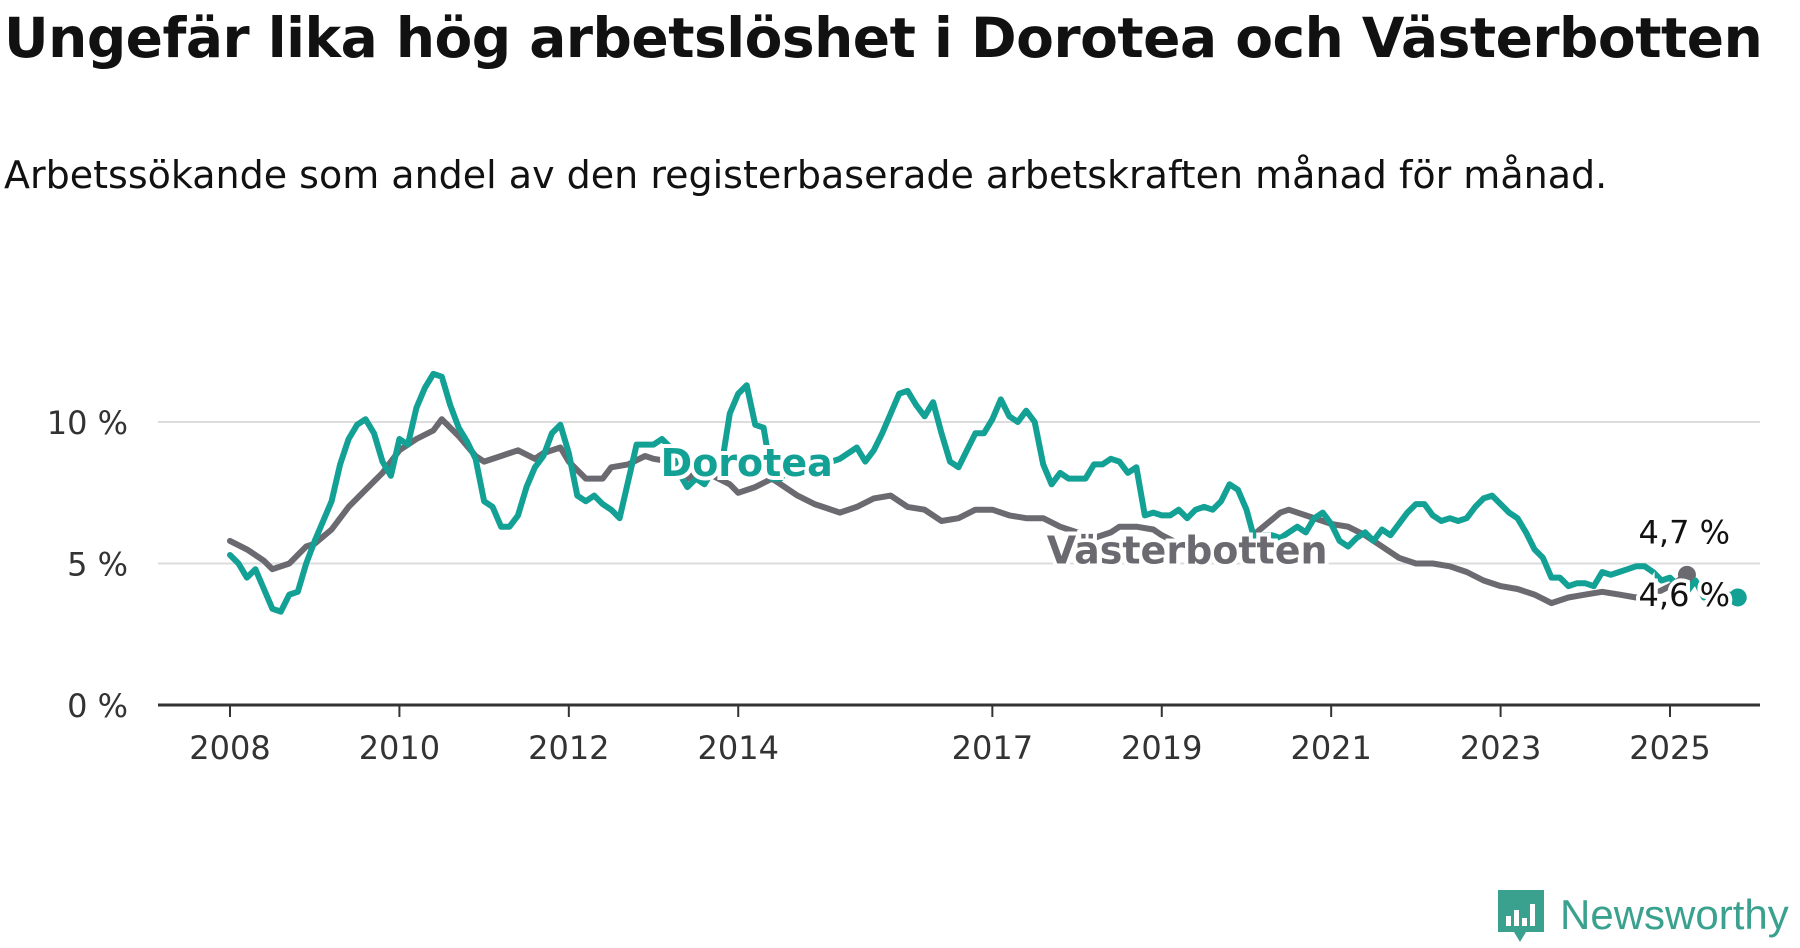  Describe the element at coordinates (1330, 748) in the screenshot. I see `x-tick-label: 2021` at that location.